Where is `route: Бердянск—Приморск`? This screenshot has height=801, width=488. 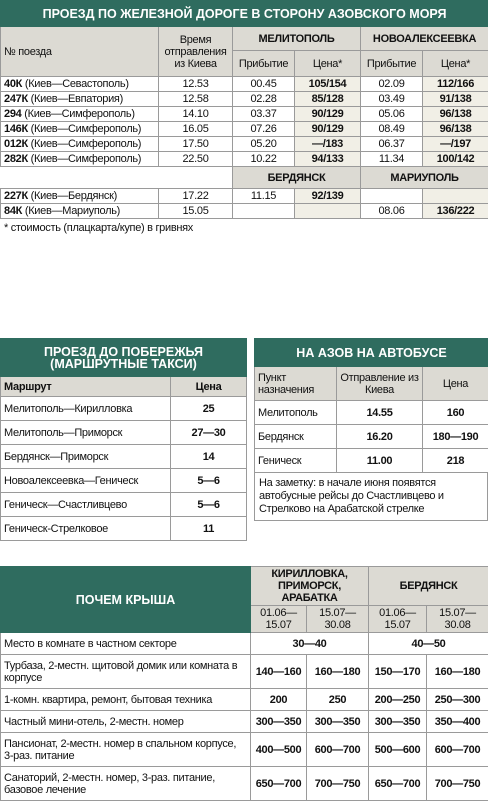
route: Бердянск—Приморск is located at coordinates (86, 457).